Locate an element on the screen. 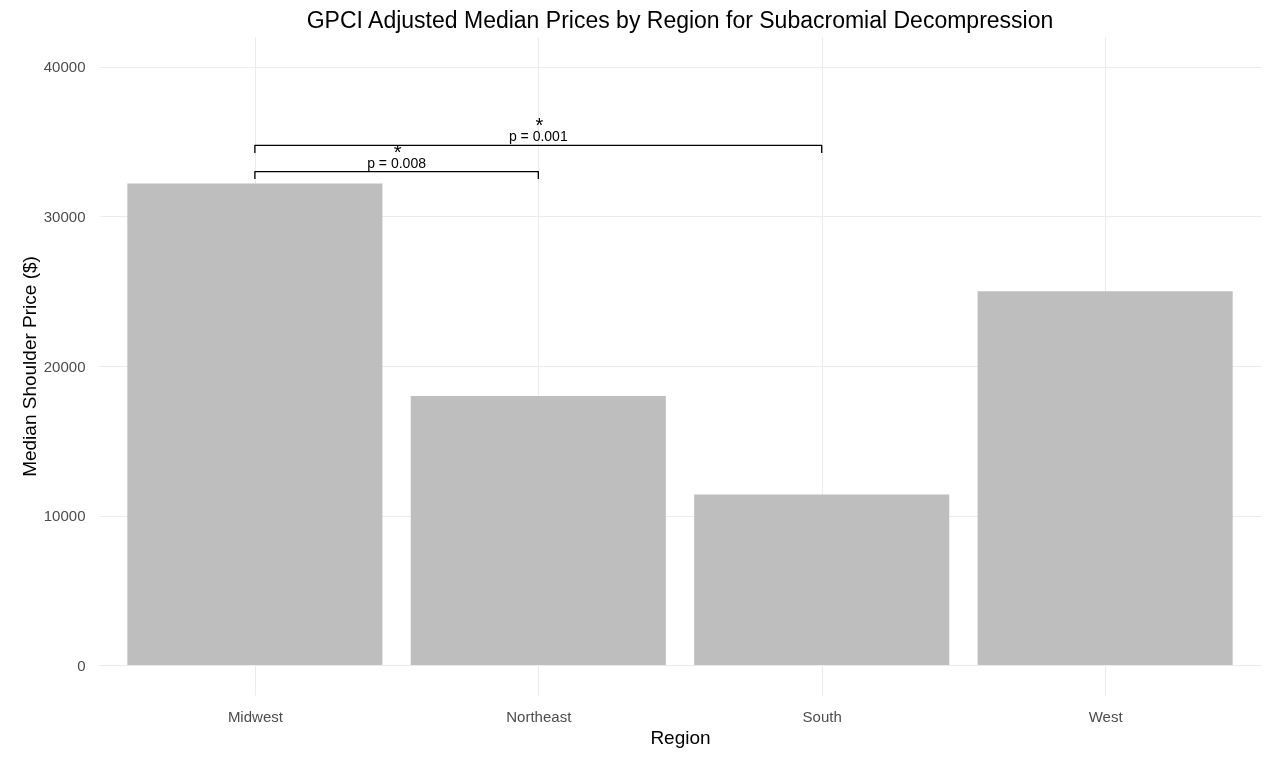  y-tick-label: 30000 is located at coordinates (64, 216).